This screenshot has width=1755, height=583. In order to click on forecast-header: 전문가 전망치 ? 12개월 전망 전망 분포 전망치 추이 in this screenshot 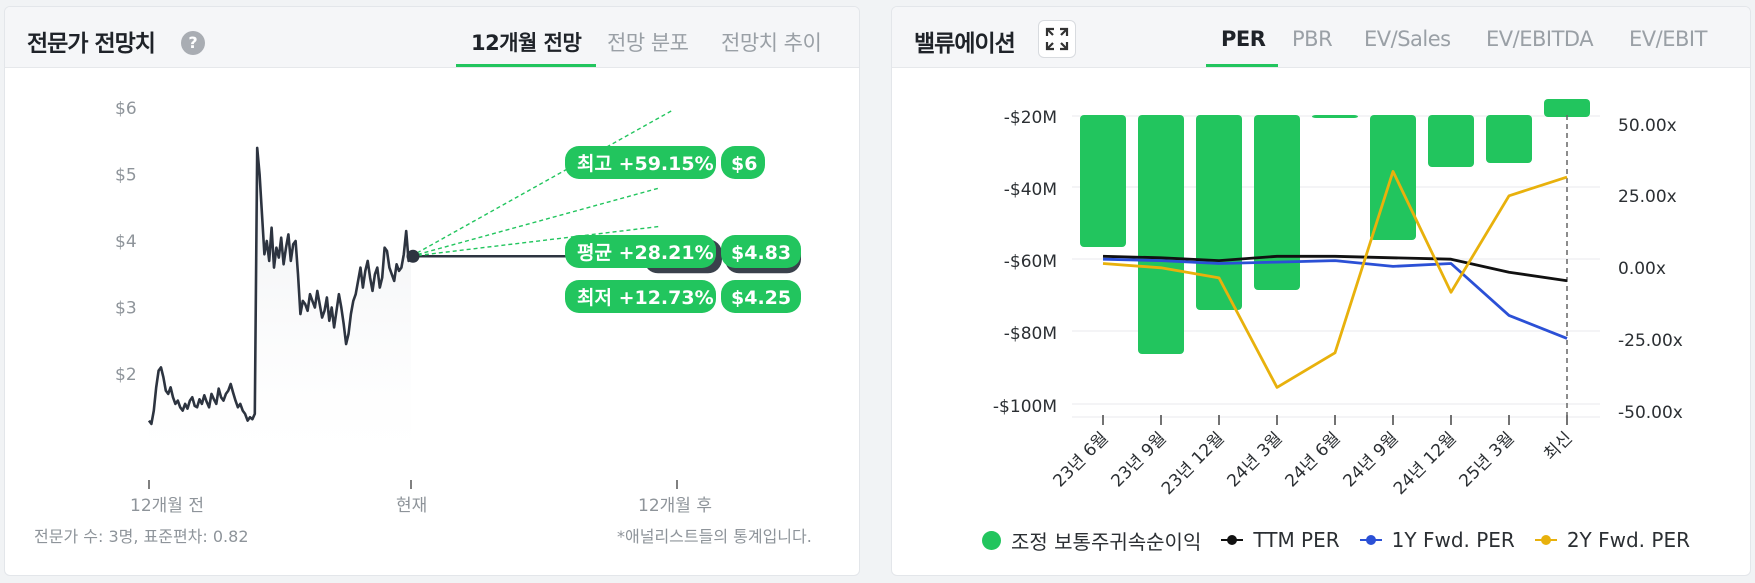, I will do `click(432, 37)`.